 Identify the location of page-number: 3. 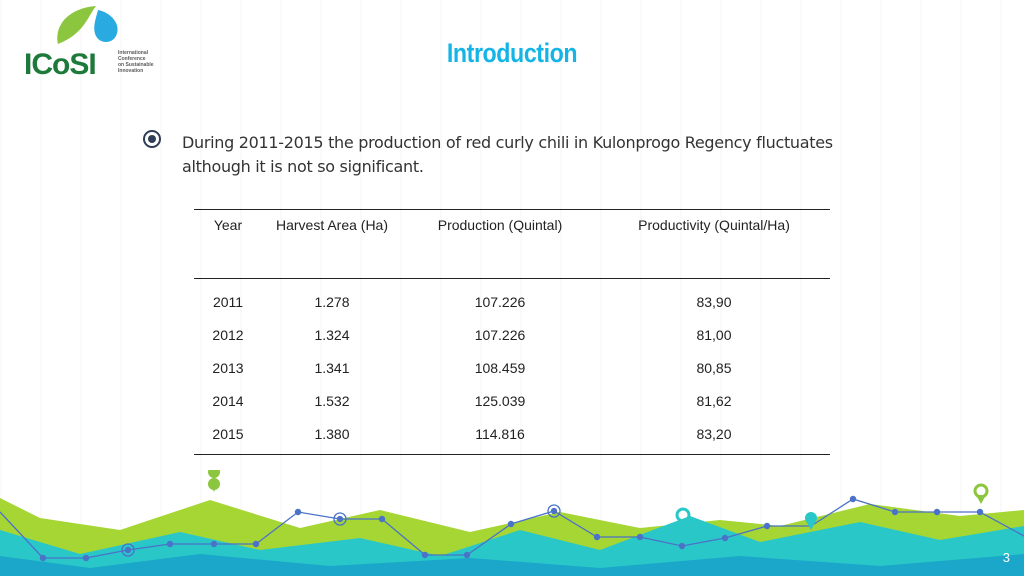
(1006, 557).